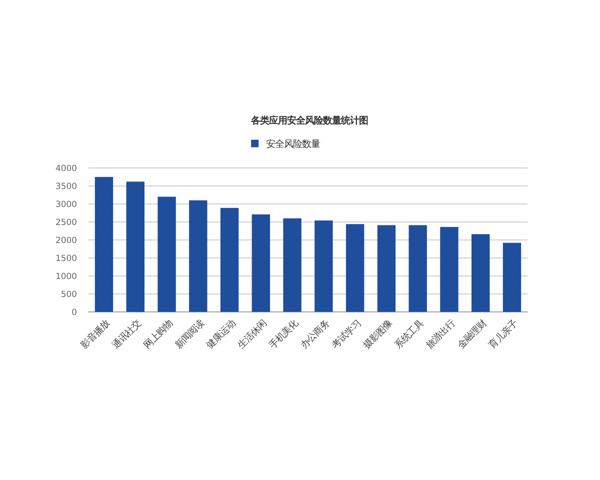  I want to click on y-tick-label: 500, so click(69, 293).